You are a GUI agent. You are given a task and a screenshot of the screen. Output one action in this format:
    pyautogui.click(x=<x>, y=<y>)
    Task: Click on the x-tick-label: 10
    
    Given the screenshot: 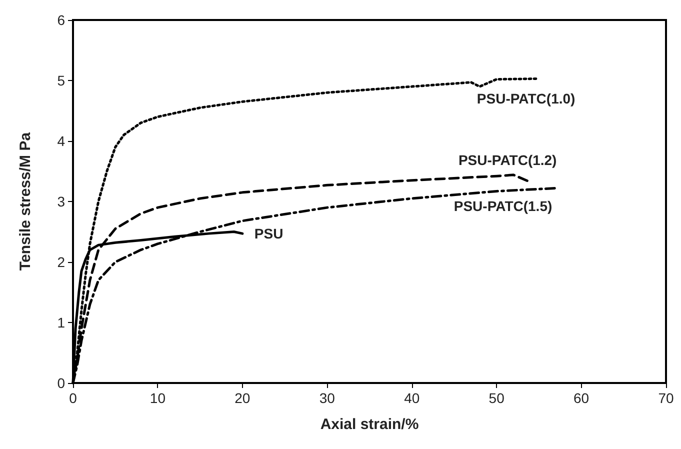 What is the action you would take?
    pyautogui.click(x=158, y=398)
    